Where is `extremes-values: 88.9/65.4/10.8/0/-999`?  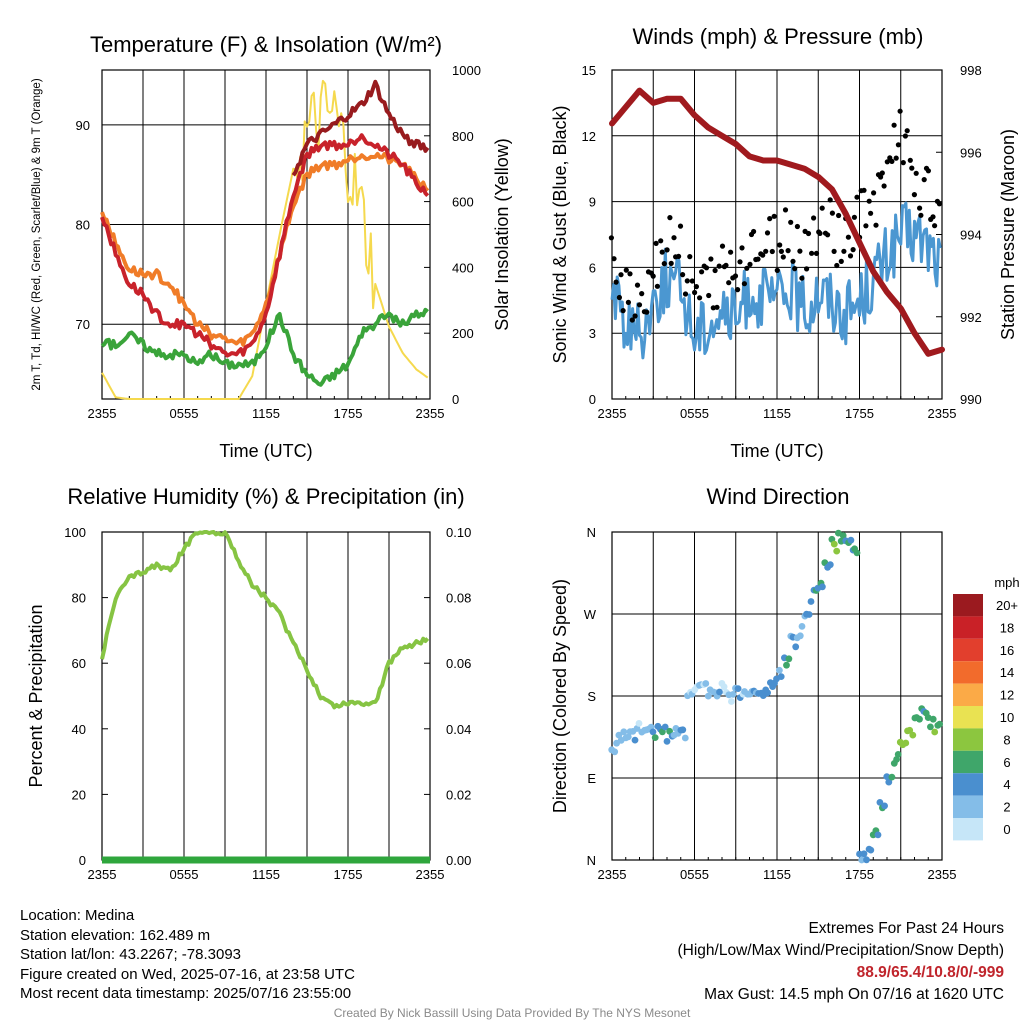 extremes-values: 88.9/65.4/10.8/0/-999 is located at coordinates (930, 972).